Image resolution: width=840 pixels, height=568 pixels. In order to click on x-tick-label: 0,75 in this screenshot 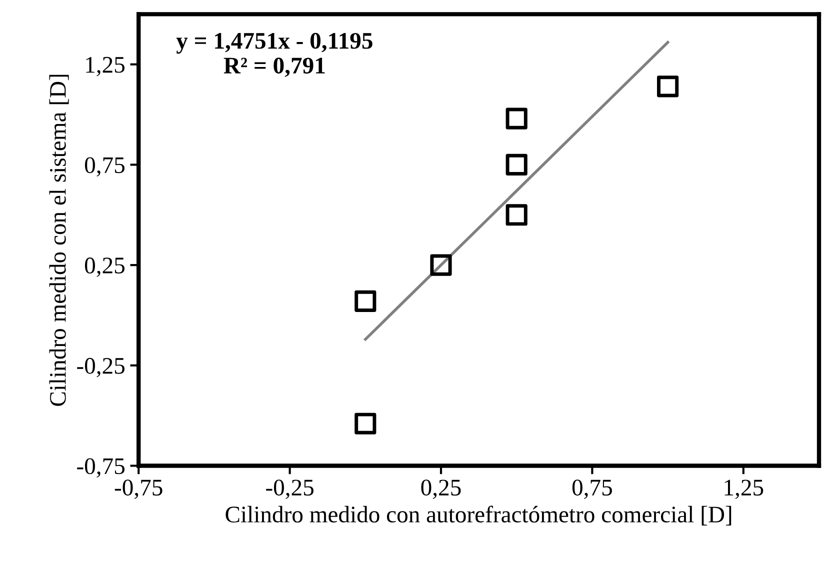, I will do `click(592, 489)`.